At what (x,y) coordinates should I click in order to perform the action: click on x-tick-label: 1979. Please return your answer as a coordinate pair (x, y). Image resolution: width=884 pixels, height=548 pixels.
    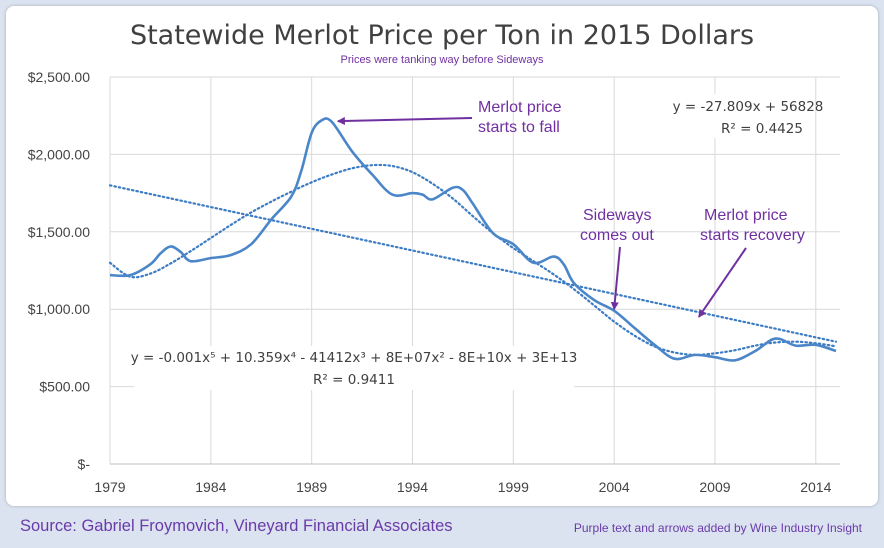
    Looking at the image, I should click on (109, 487).